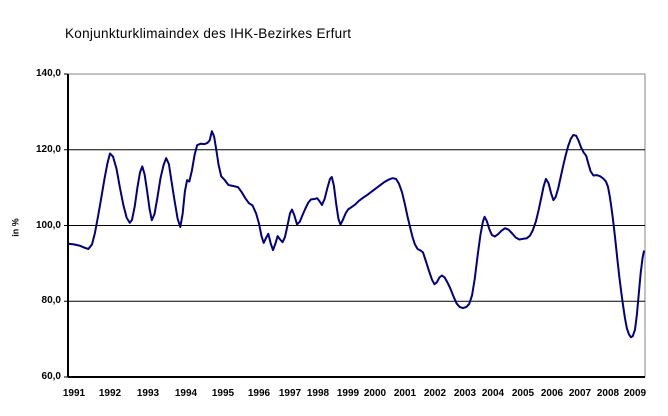  I want to click on y-tick-label-80: 80,0, so click(51, 301).